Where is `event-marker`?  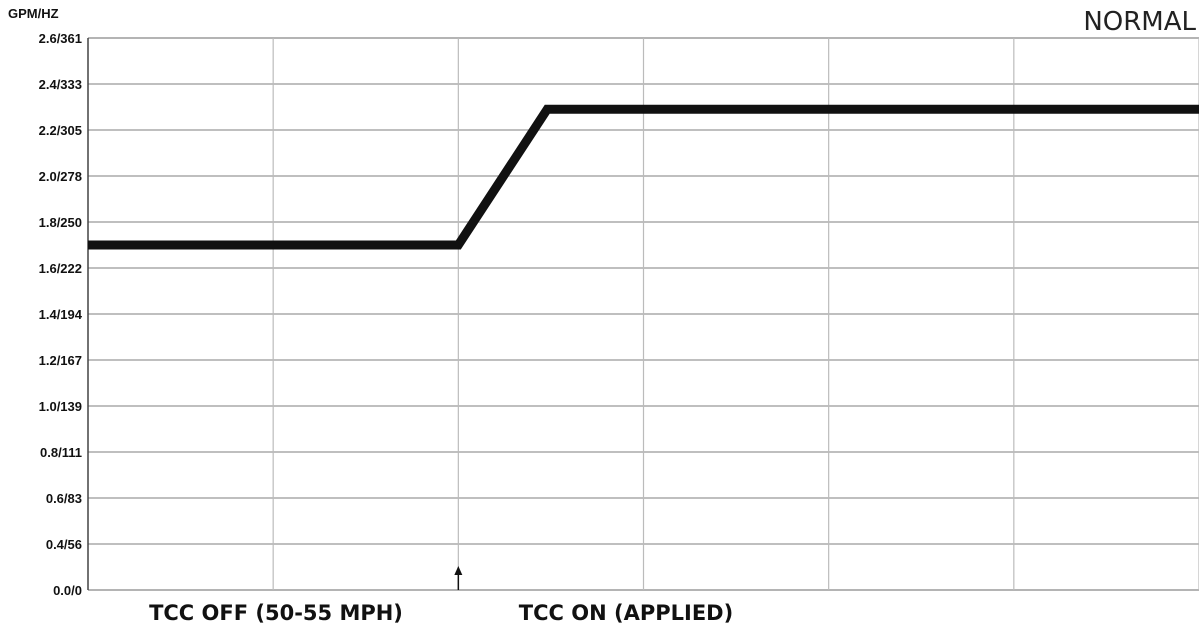
event-marker is located at coordinates (458, 578).